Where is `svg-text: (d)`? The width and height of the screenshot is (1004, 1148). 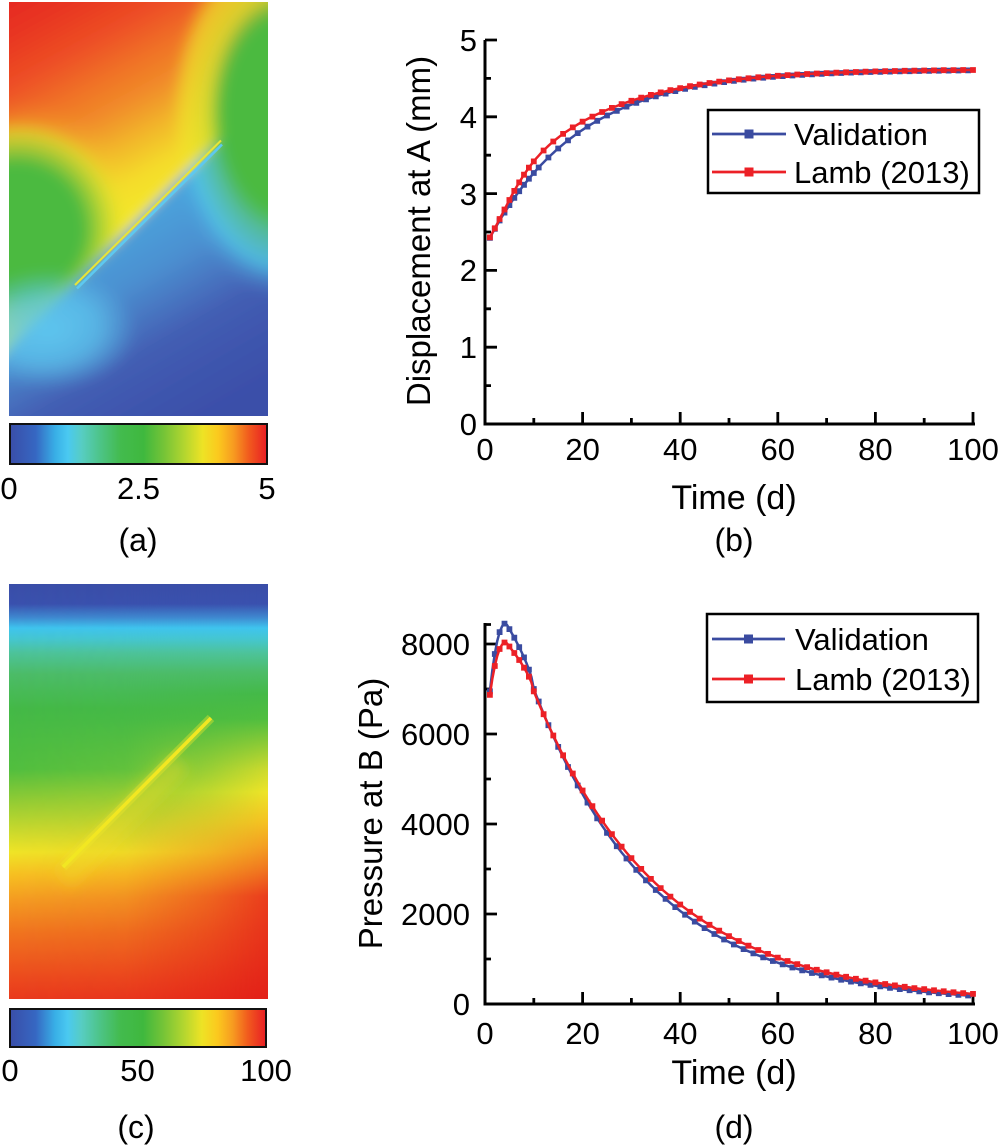
svg-text: (d) is located at coordinates (733, 1127).